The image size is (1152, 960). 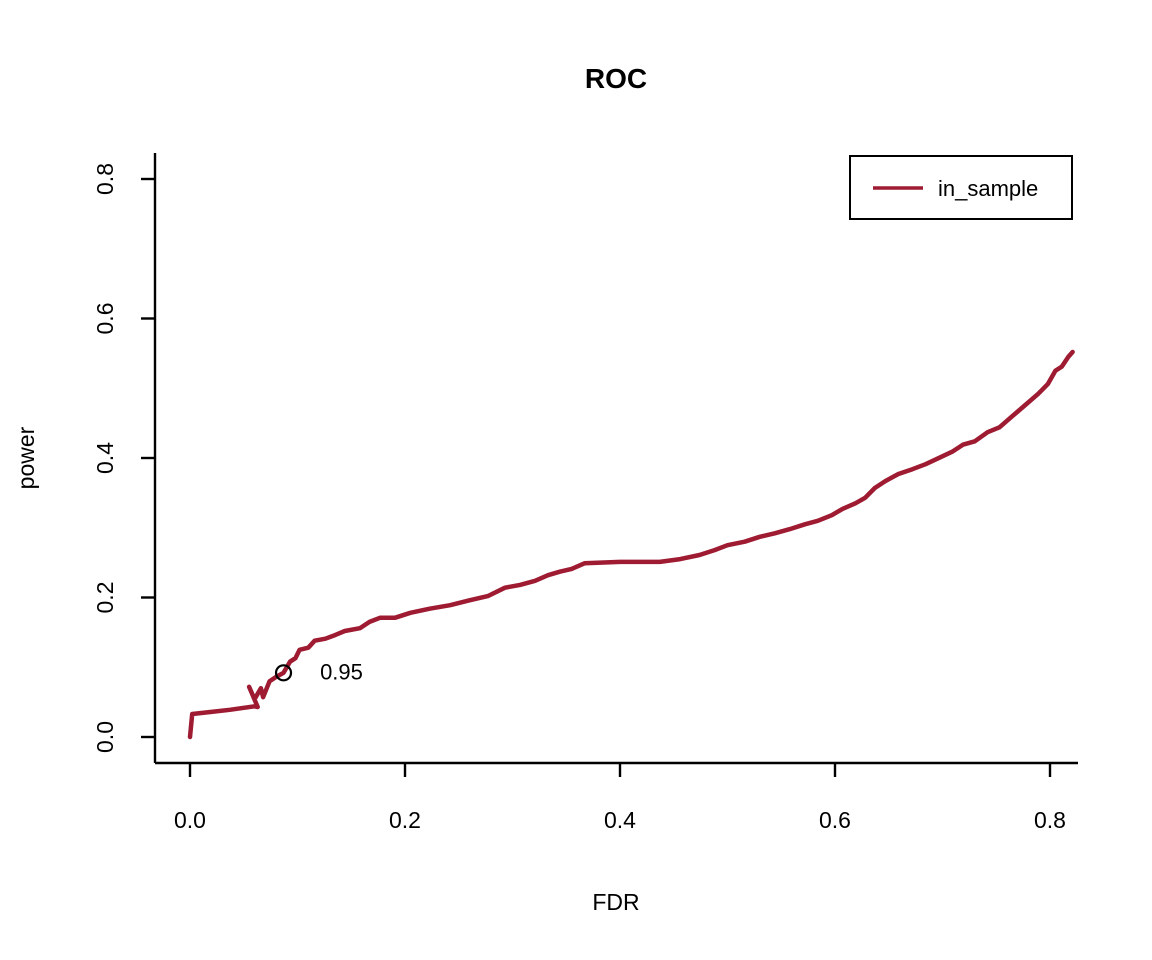 What do you see at coordinates (835, 820) in the screenshot?
I see `x-tick-label: 0.6` at bounding box center [835, 820].